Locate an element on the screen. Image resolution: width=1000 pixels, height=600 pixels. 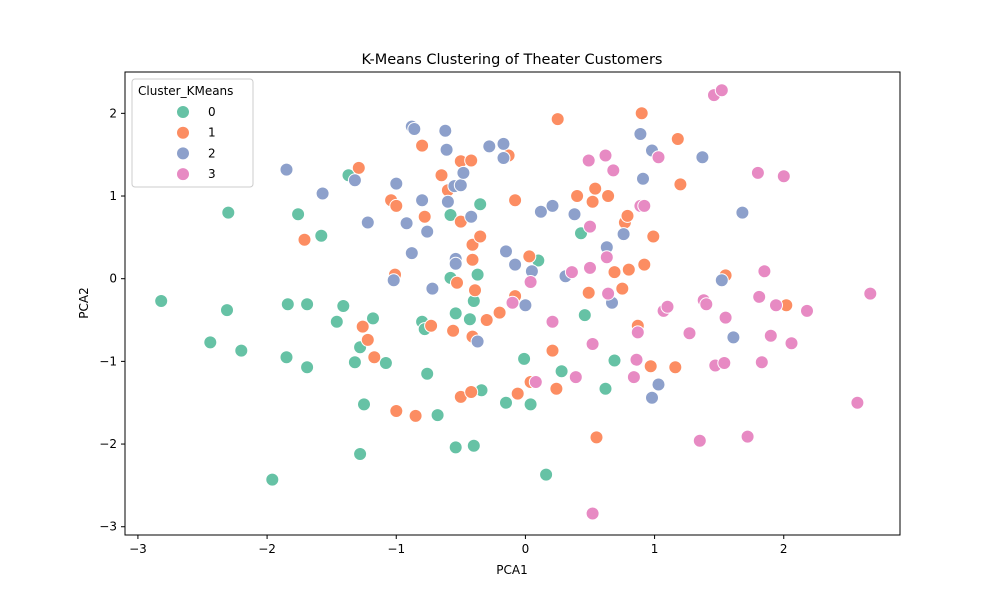
y-tick-label: 1 is located at coordinates (113, 196).